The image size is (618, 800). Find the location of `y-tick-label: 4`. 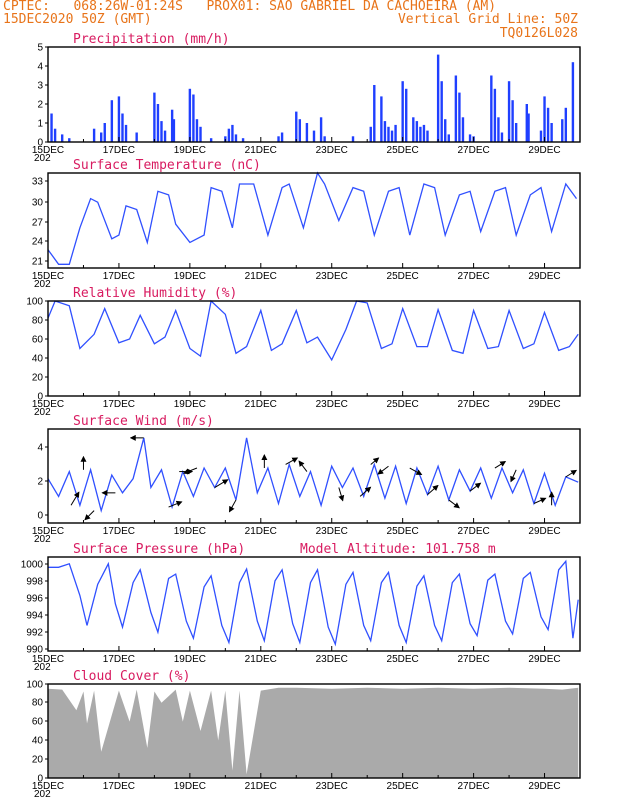

y-tick-label: 4 is located at coordinates (40, 448).